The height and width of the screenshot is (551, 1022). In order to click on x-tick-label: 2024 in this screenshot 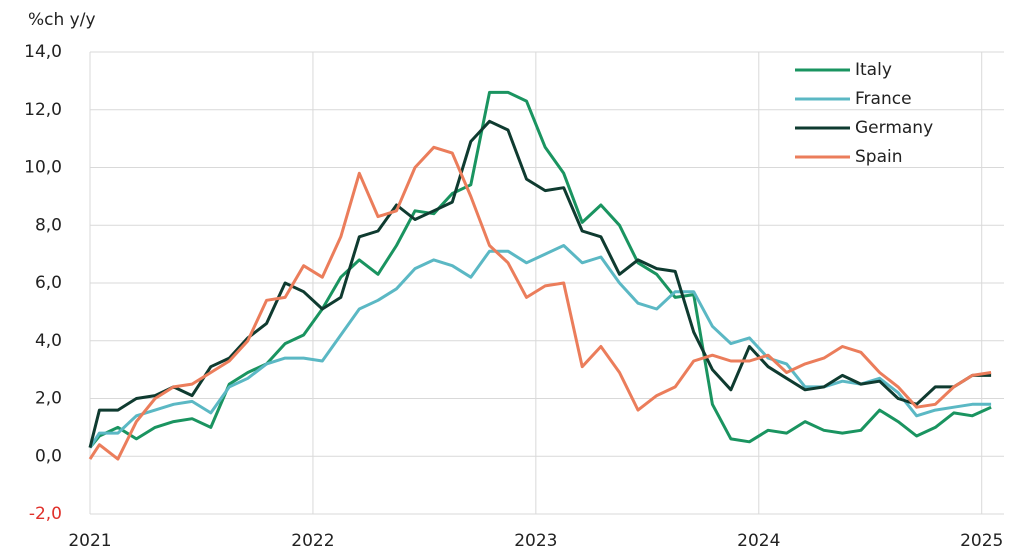, I will do `click(758, 541)`.